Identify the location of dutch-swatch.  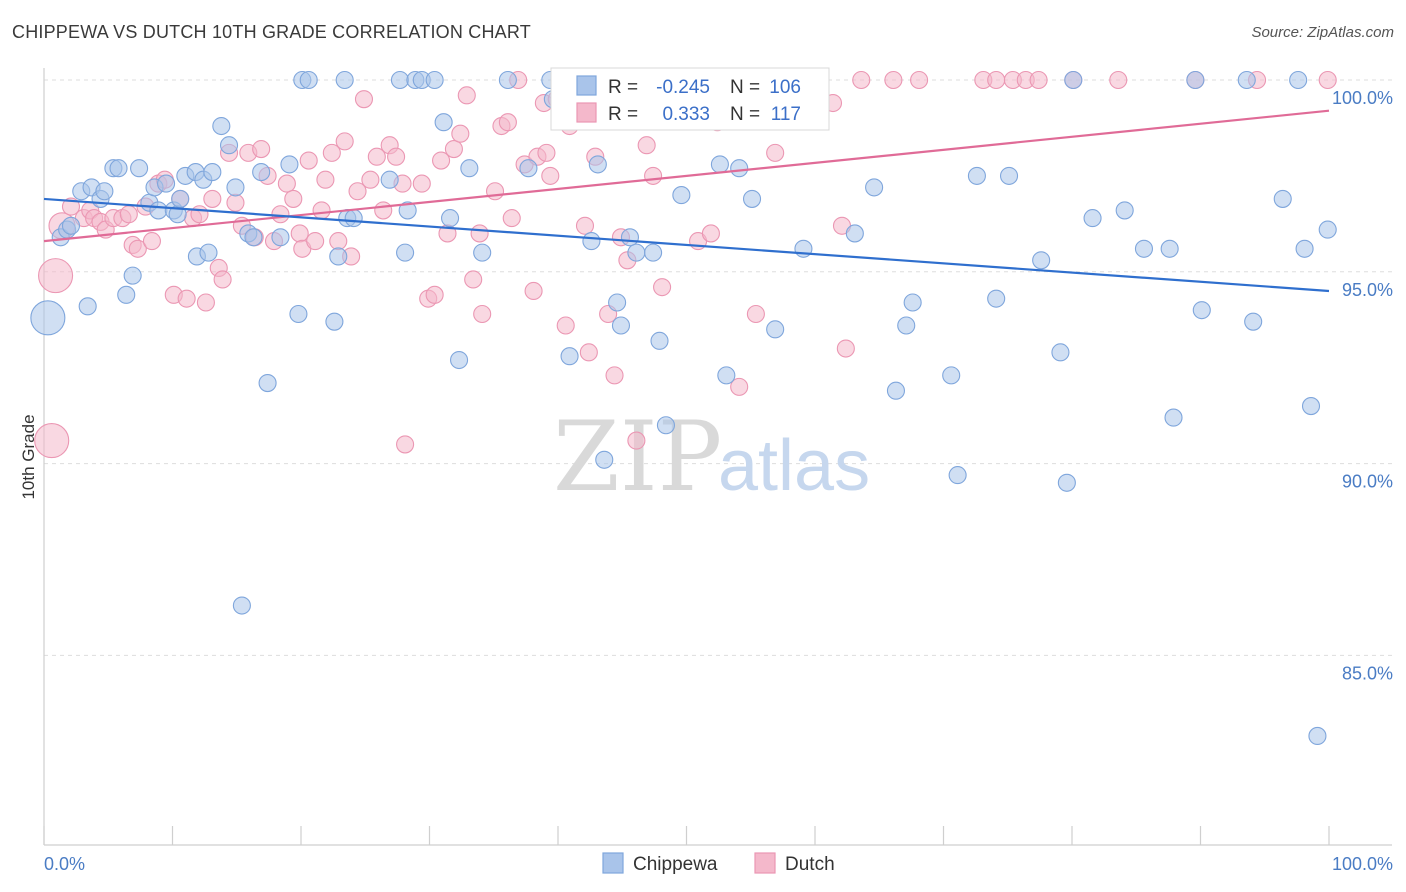
(586, 112).